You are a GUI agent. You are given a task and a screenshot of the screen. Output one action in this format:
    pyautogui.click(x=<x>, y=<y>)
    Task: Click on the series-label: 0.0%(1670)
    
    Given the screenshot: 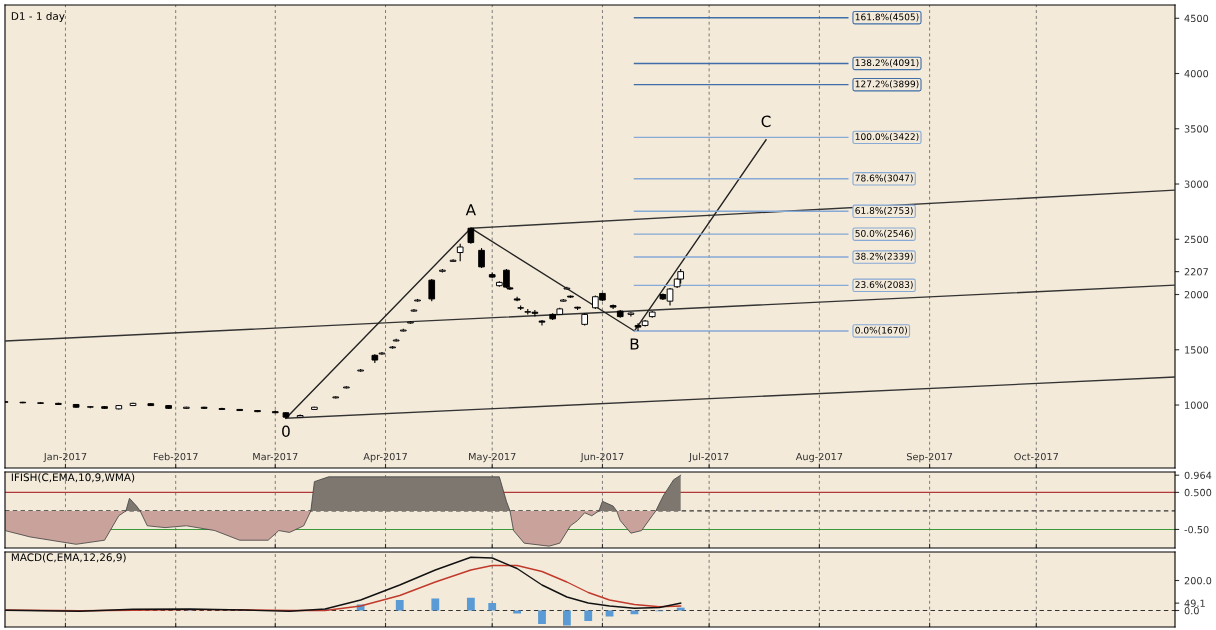 What is the action you would take?
    pyautogui.click(x=881, y=330)
    